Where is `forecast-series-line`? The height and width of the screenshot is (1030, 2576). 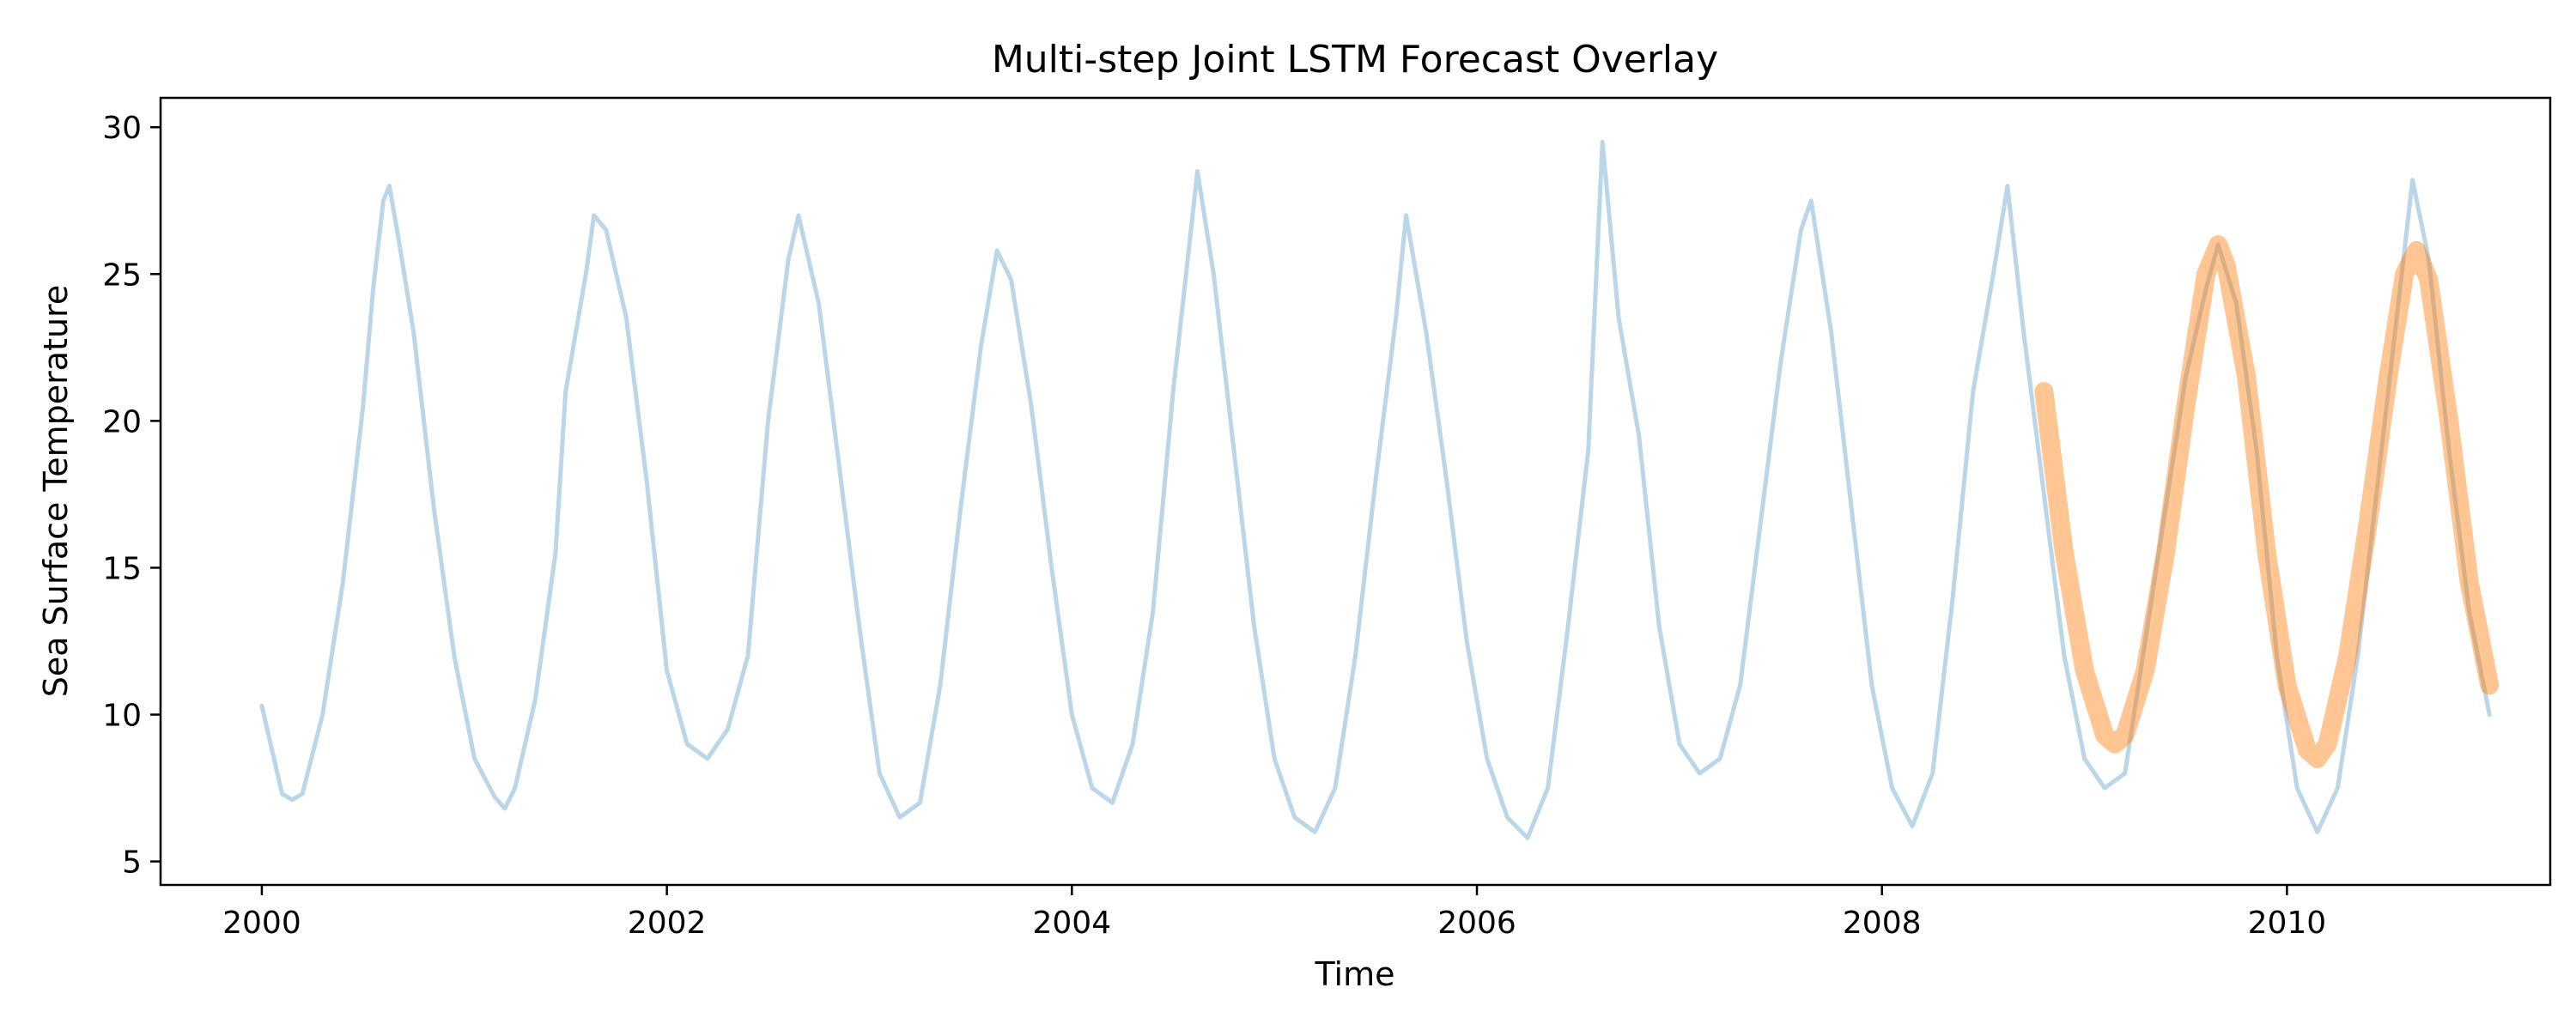
forecast-series-line is located at coordinates (2267, 501).